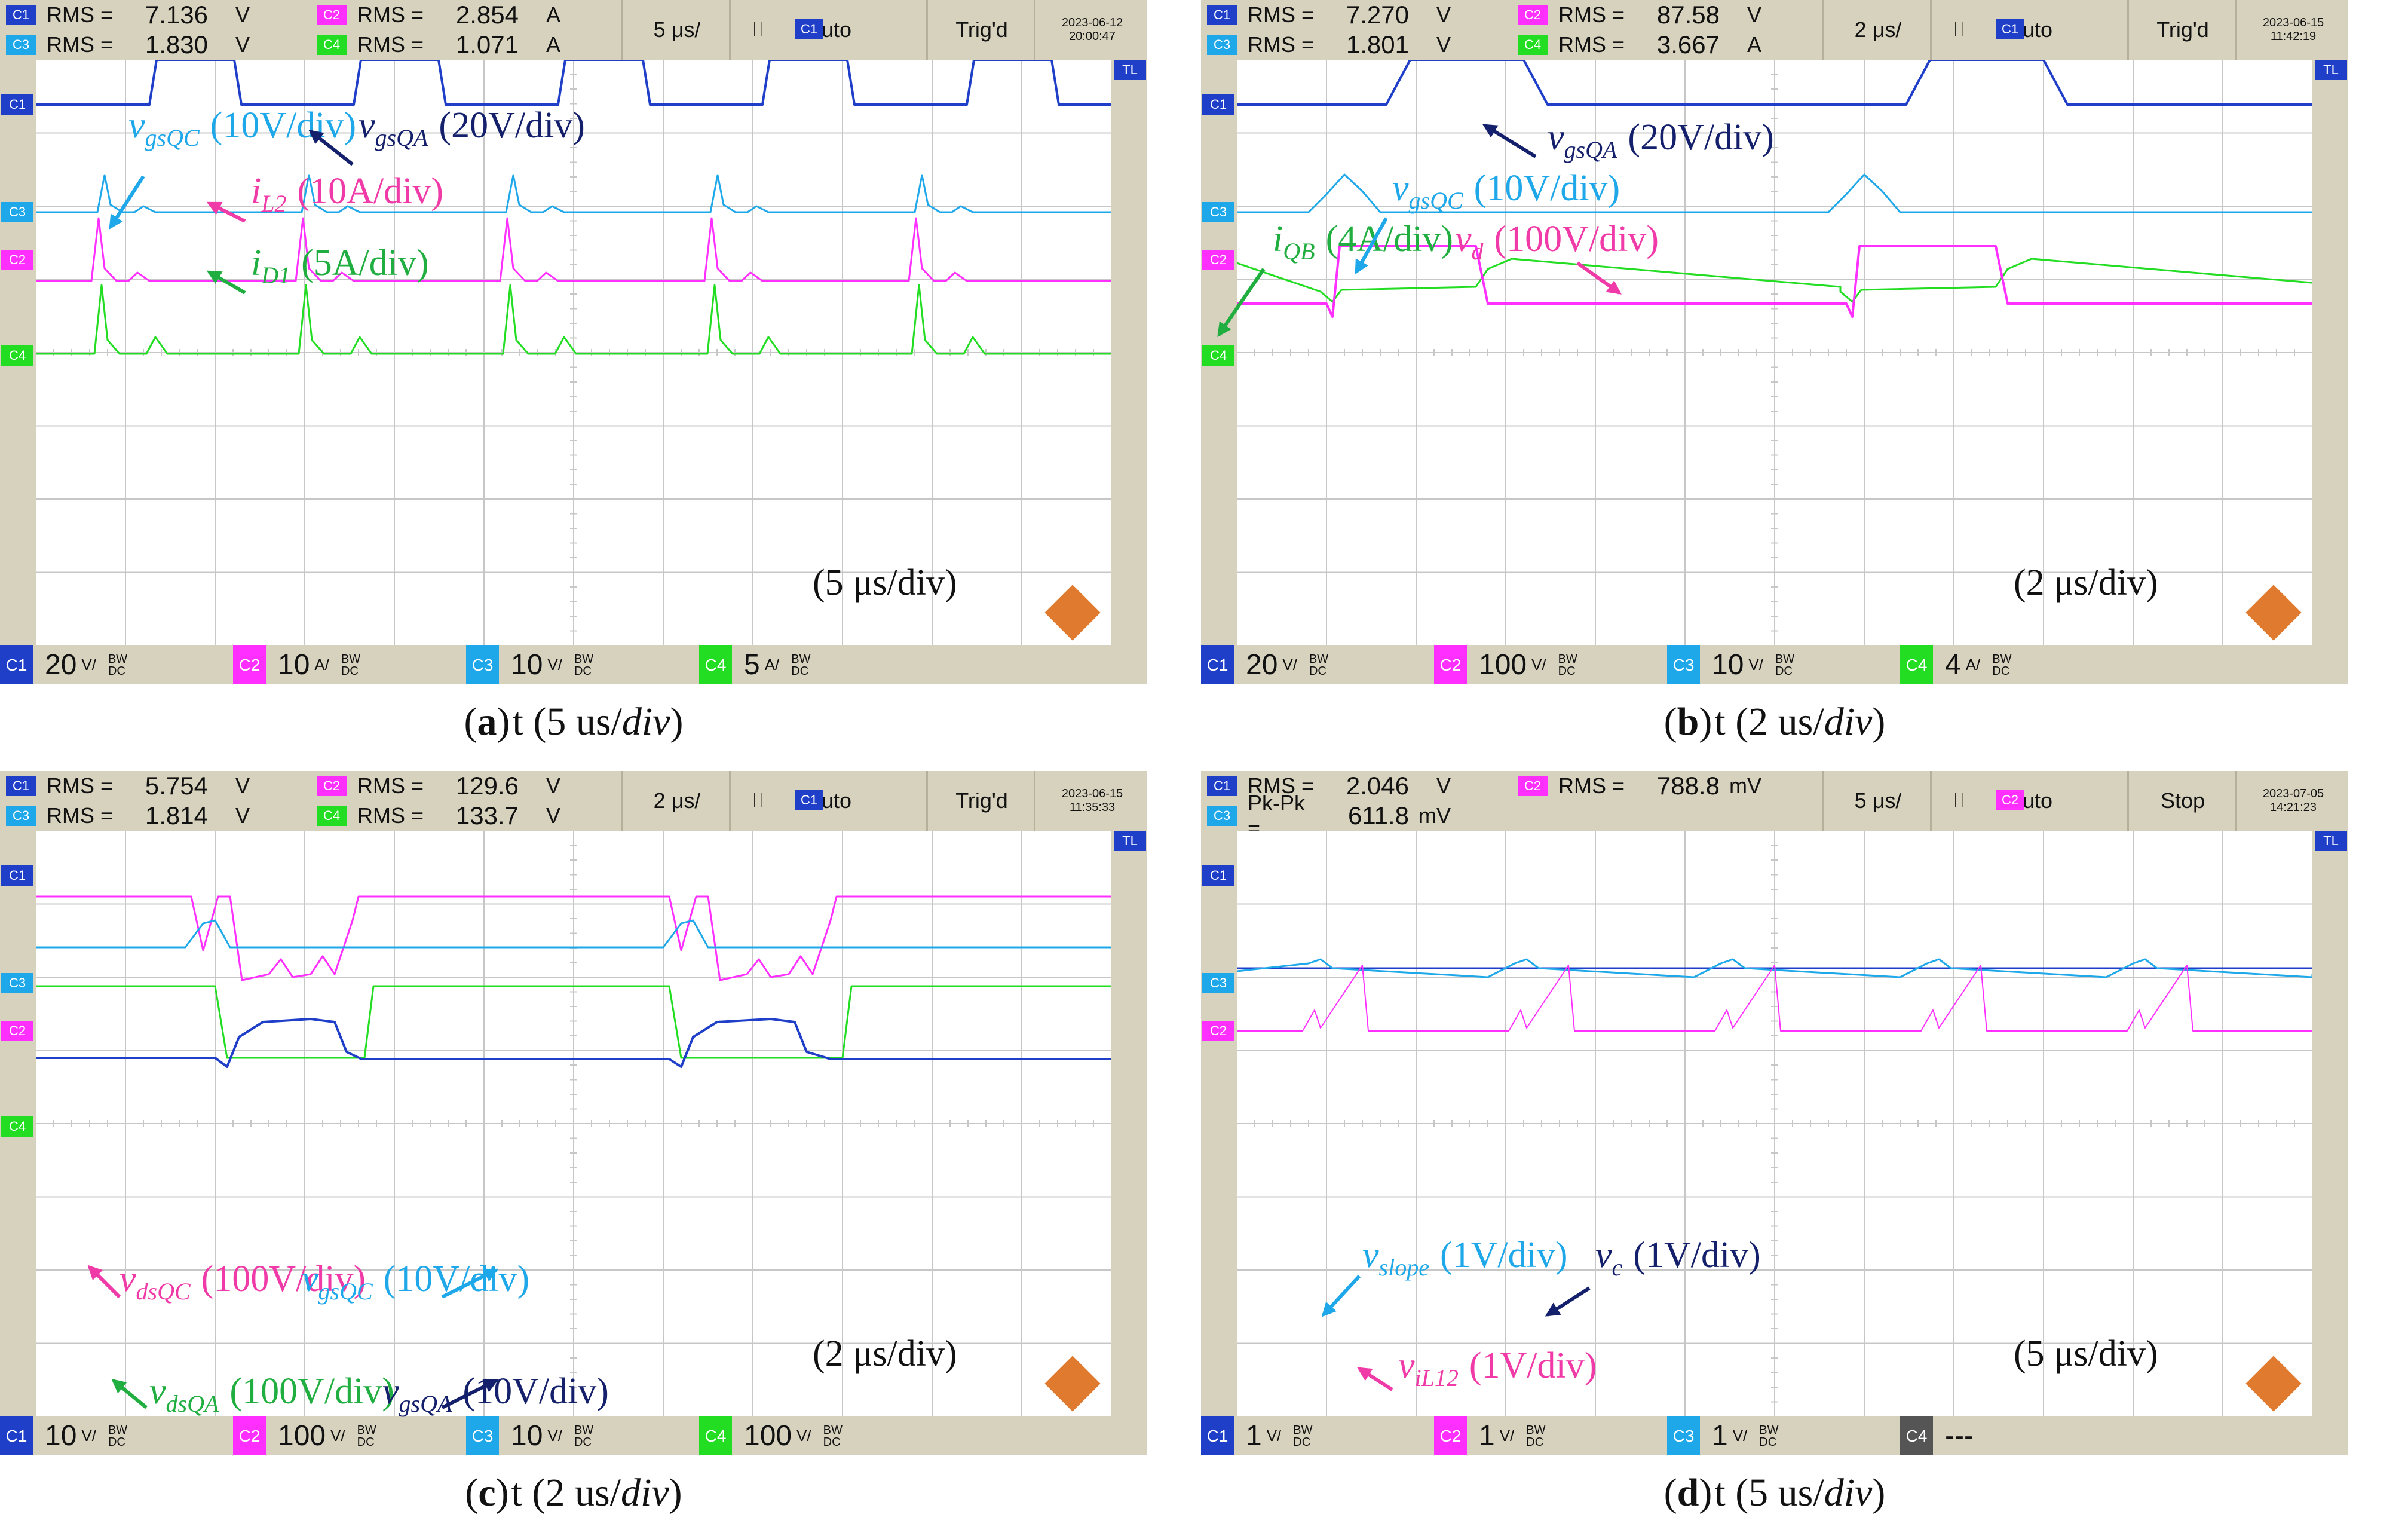 The height and width of the screenshot is (1539, 2408). I want to click on date: 2023-06-12, so click(1092, 22).